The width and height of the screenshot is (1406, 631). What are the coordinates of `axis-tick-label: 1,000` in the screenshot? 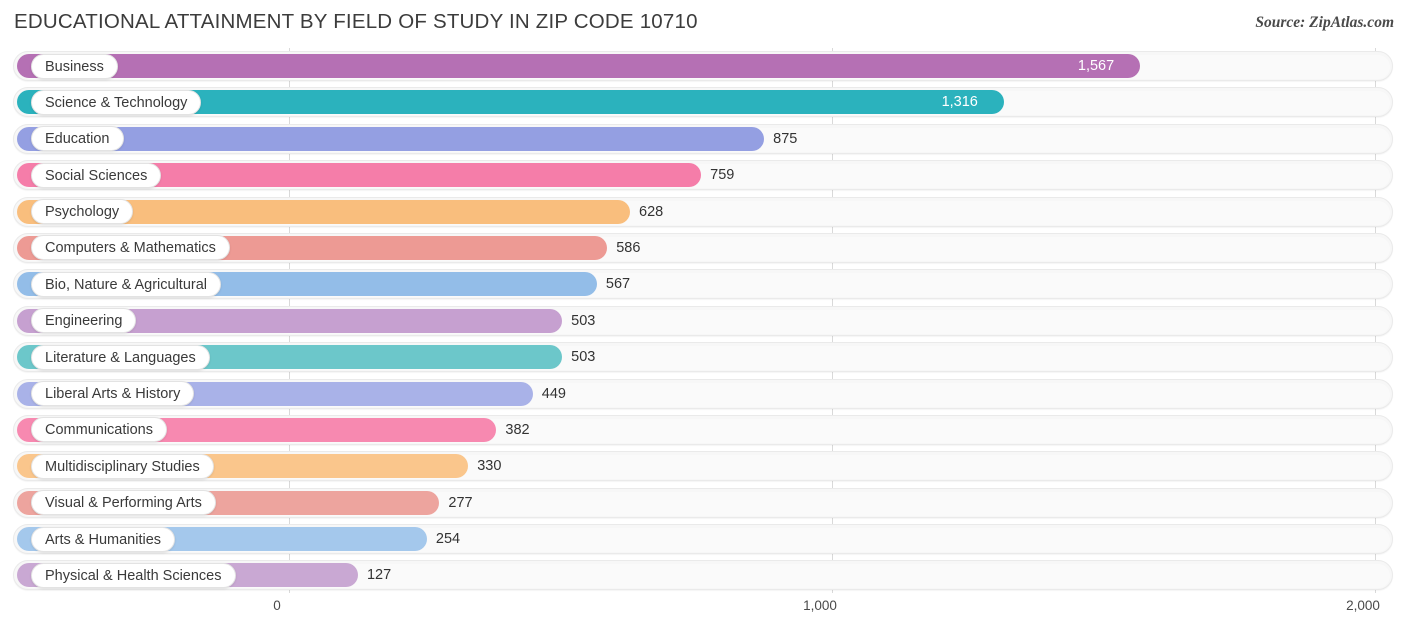 It's located at (820, 605).